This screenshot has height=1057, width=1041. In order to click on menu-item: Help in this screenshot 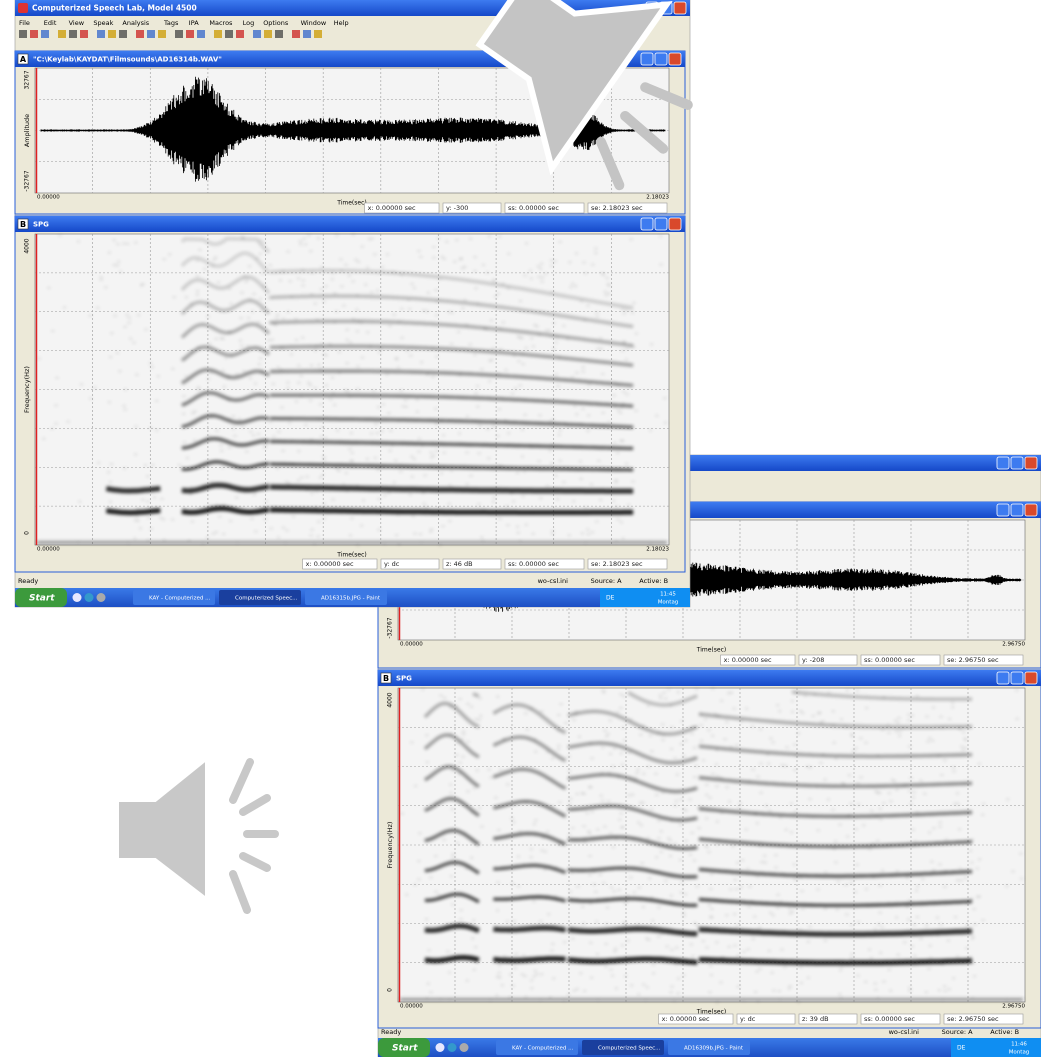, I will do `click(341, 23)`.